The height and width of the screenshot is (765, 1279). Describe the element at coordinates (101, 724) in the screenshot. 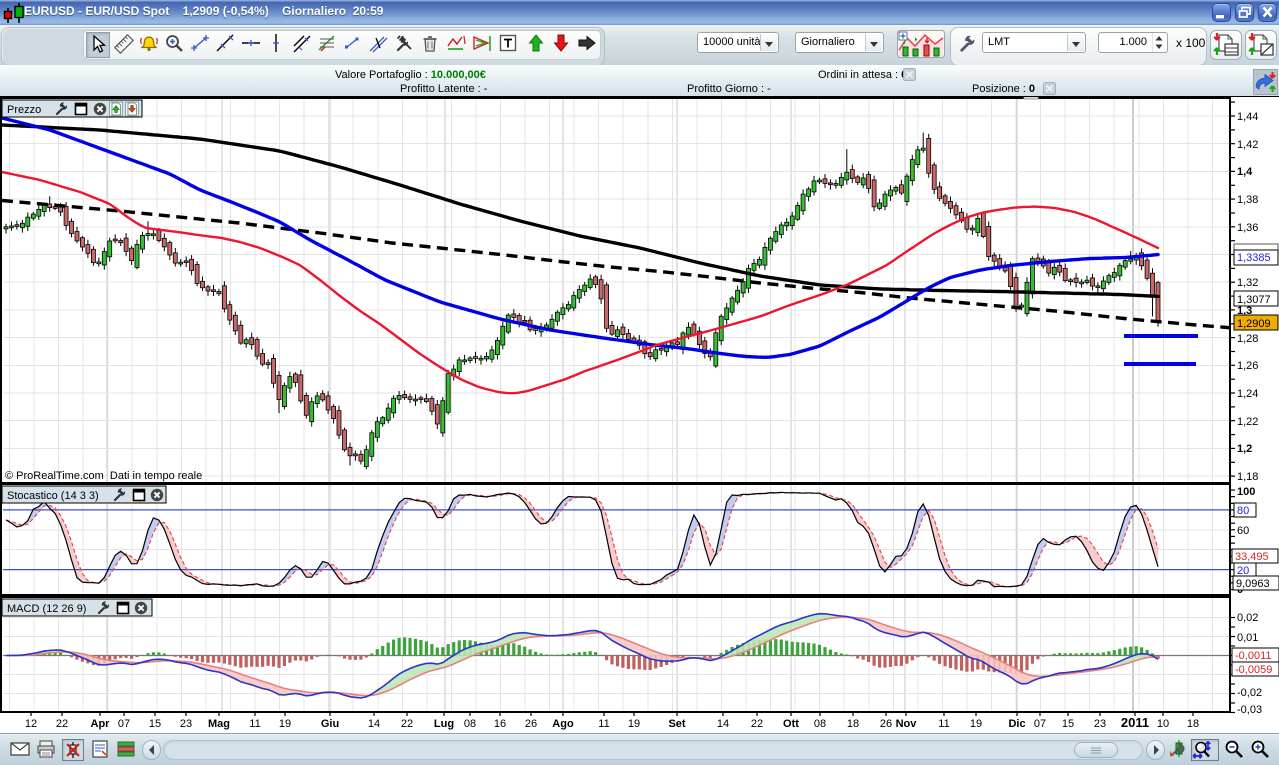

I see `svg-text: Apr` at that location.